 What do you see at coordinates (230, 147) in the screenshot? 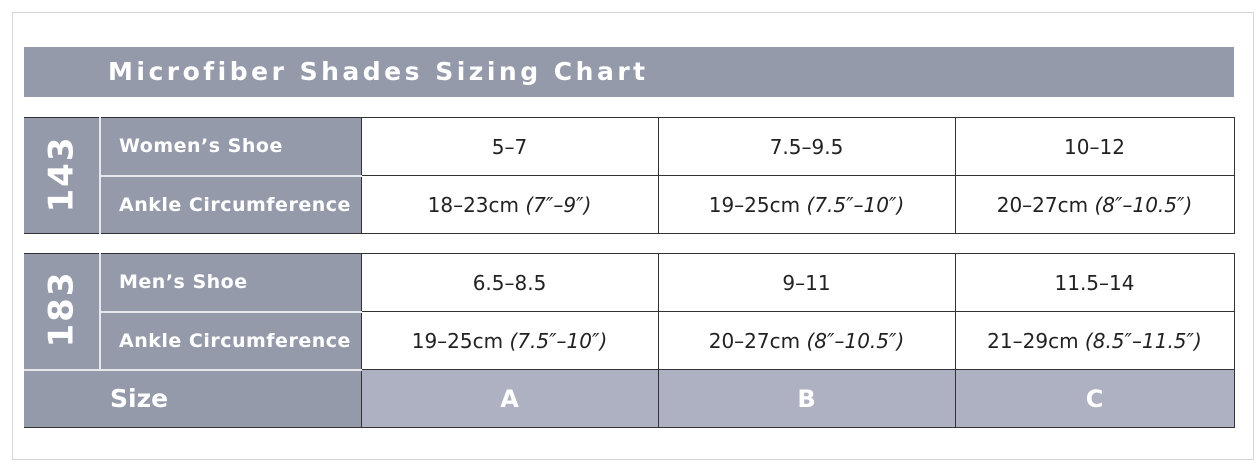
I see `row-label: Women’s Shoe` at bounding box center [230, 147].